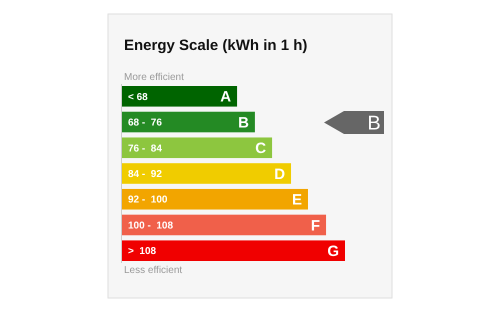 This screenshot has width=500, height=312. What do you see at coordinates (280, 174) in the screenshot?
I see `annotation: D` at bounding box center [280, 174].